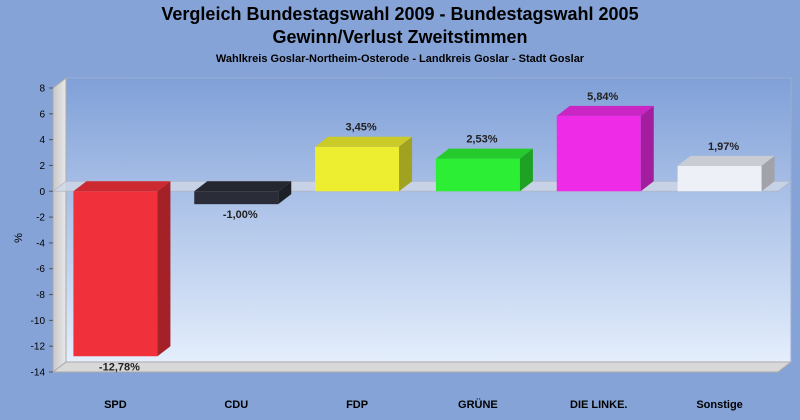 The width and height of the screenshot is (800, 420). Describe the element at coordinates (481, 140) in the screenshot. I see `data-label: 2,53%` at that location.